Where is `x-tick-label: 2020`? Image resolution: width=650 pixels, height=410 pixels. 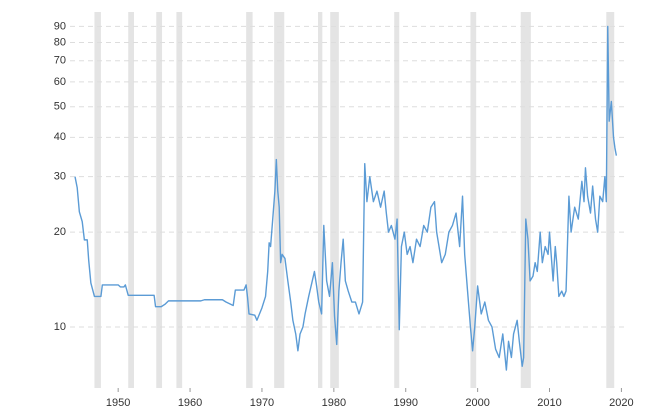
x-tick-label: 2020 is located at coordinates (621, 403).